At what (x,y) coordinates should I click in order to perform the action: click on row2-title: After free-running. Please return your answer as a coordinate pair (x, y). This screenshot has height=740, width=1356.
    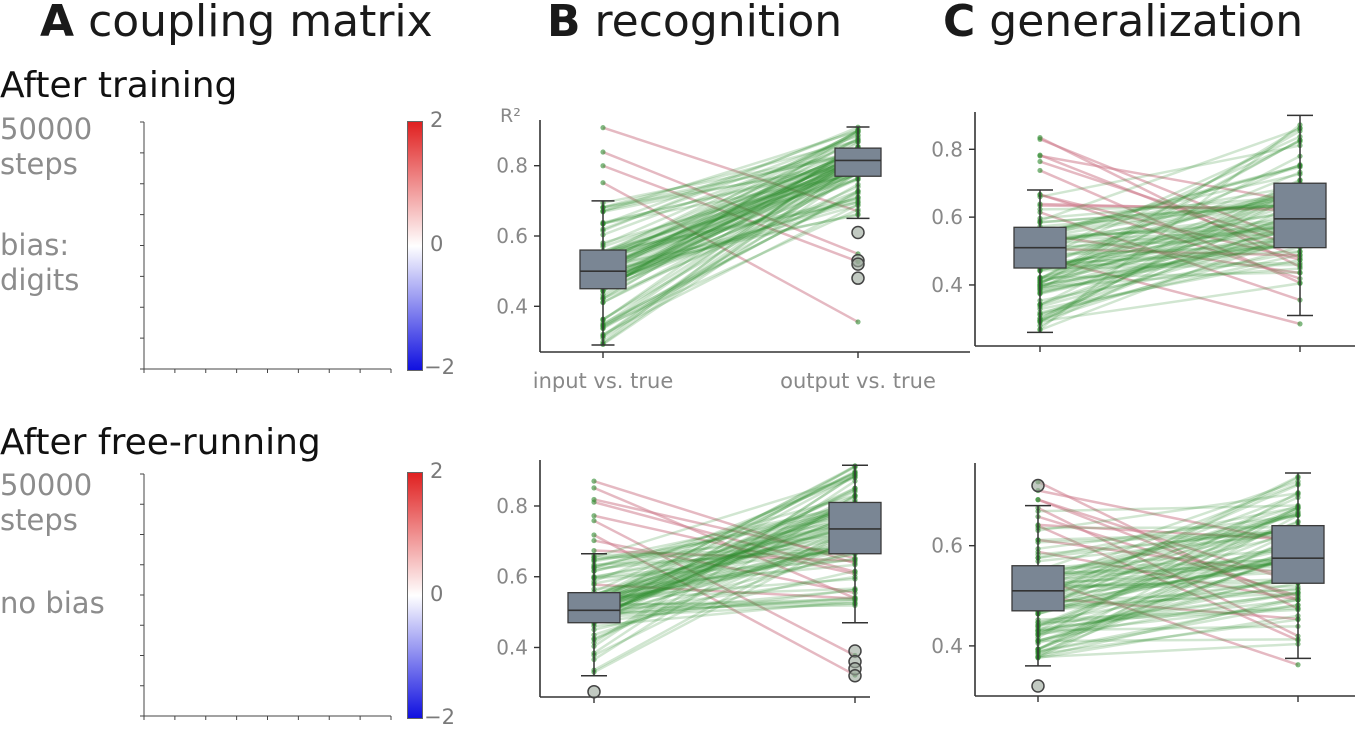
    Looking at the image, I should click on (160, 442).